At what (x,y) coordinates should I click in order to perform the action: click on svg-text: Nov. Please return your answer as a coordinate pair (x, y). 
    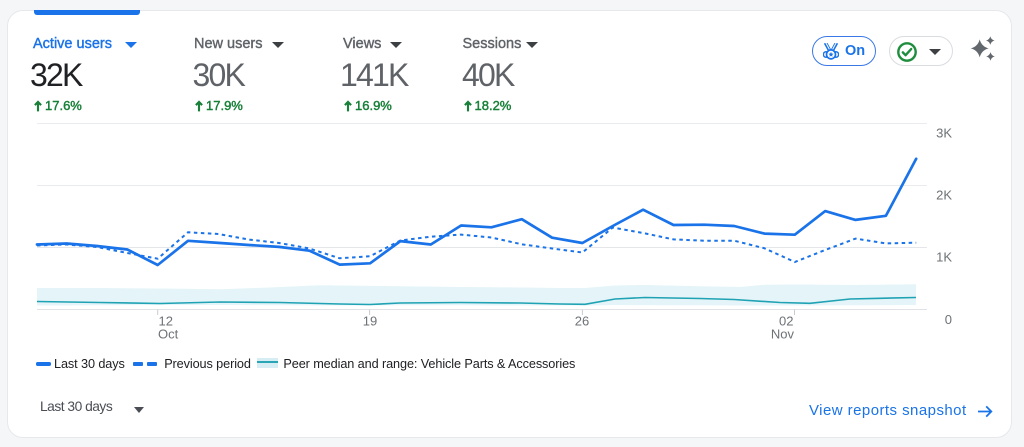
    Looking at the image, I should click on (783, 334).